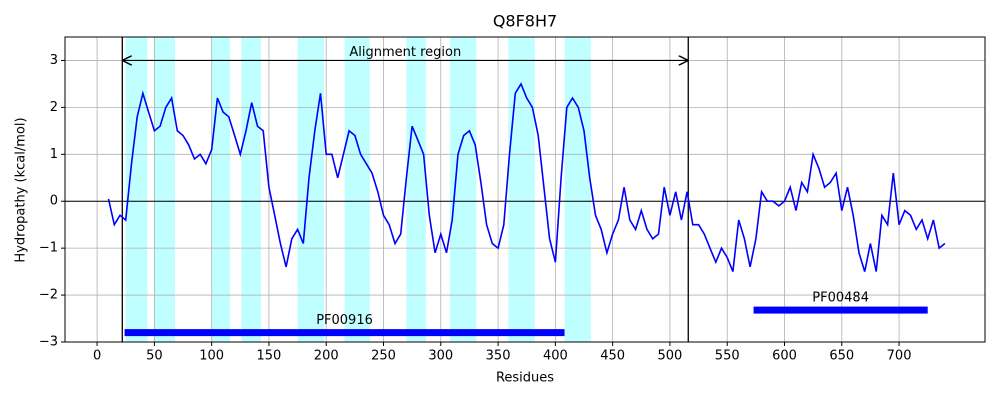 Image resolution: width=1000 pixels, height=404 pixels. Describe the element at coordinates (670, 356) in the screenshot. I see `x-tick-label: 500` at that location.